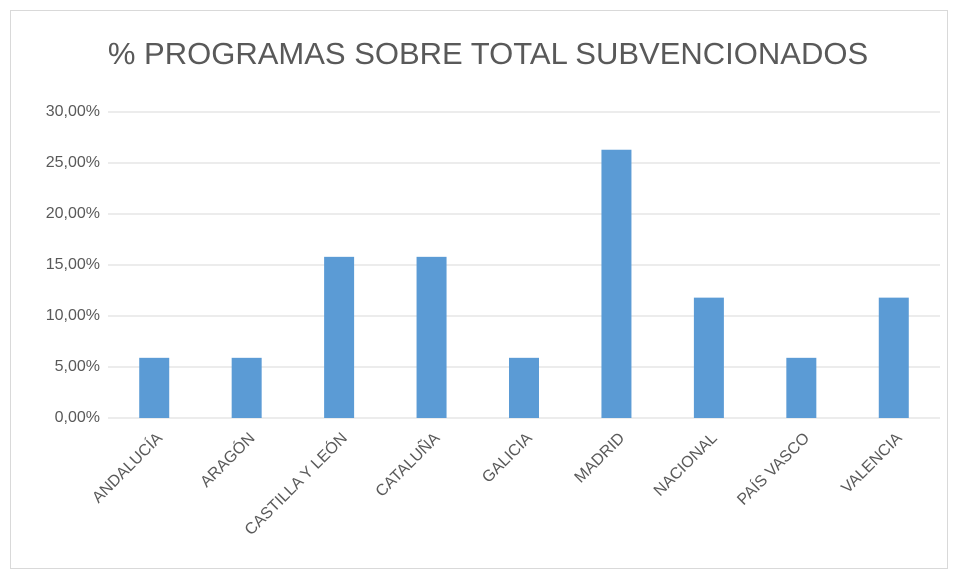 The width and height of the screenshot is (958, 584). Describe the element at coordinates (488, 53) in the screenshot. I see `chart-title: % PROGRAMAS SOBRE TOTAL SUBVENCIONADOS` at that location.